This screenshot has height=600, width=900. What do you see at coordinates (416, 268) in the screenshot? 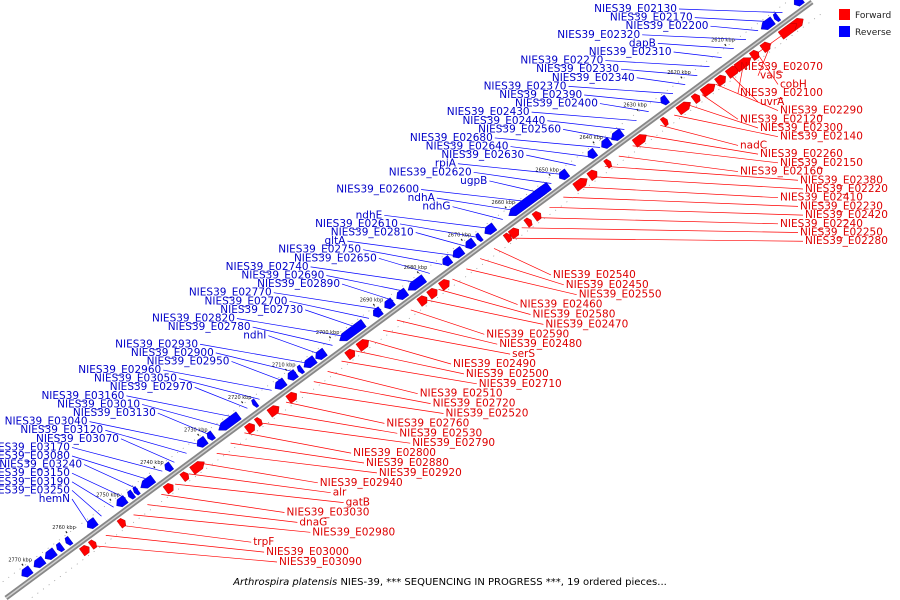
I see `tick-label: 2680 kbp` at bounding box center [416, 268].